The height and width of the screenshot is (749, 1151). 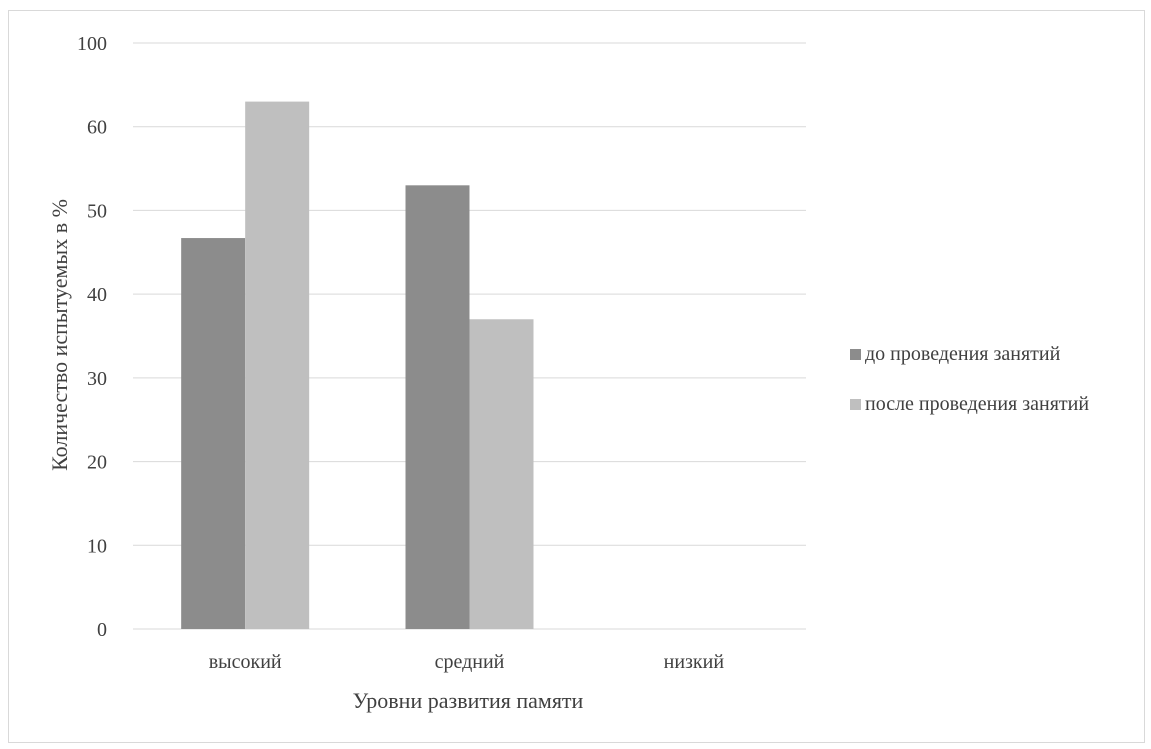 I want to click on y-tick-label: 40, so click(x=97, y=295).